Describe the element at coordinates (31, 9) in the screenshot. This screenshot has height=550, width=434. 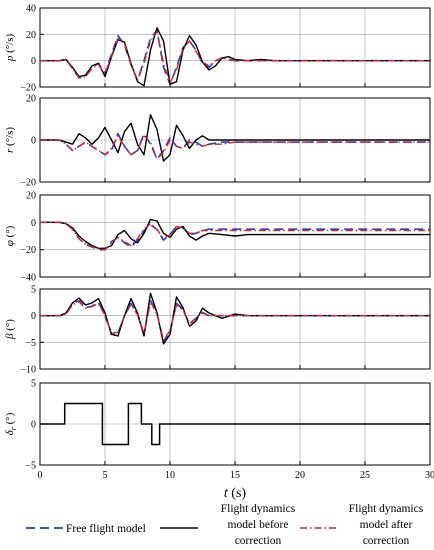
I see `y-tick-label: 40` at that location.